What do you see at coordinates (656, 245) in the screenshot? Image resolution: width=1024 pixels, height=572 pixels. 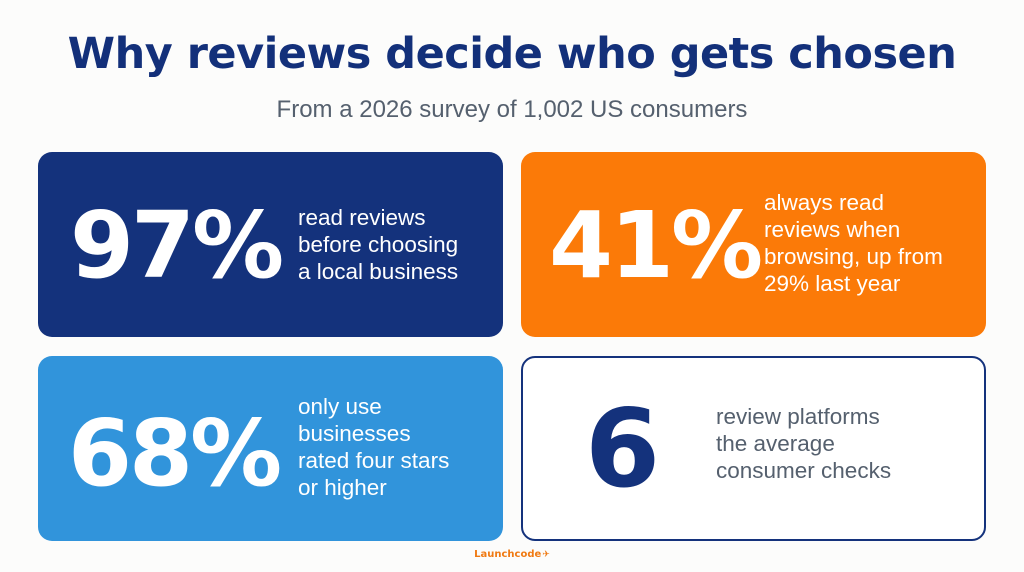 I see `stat-value: 41%` at bounding box center [656, 245].